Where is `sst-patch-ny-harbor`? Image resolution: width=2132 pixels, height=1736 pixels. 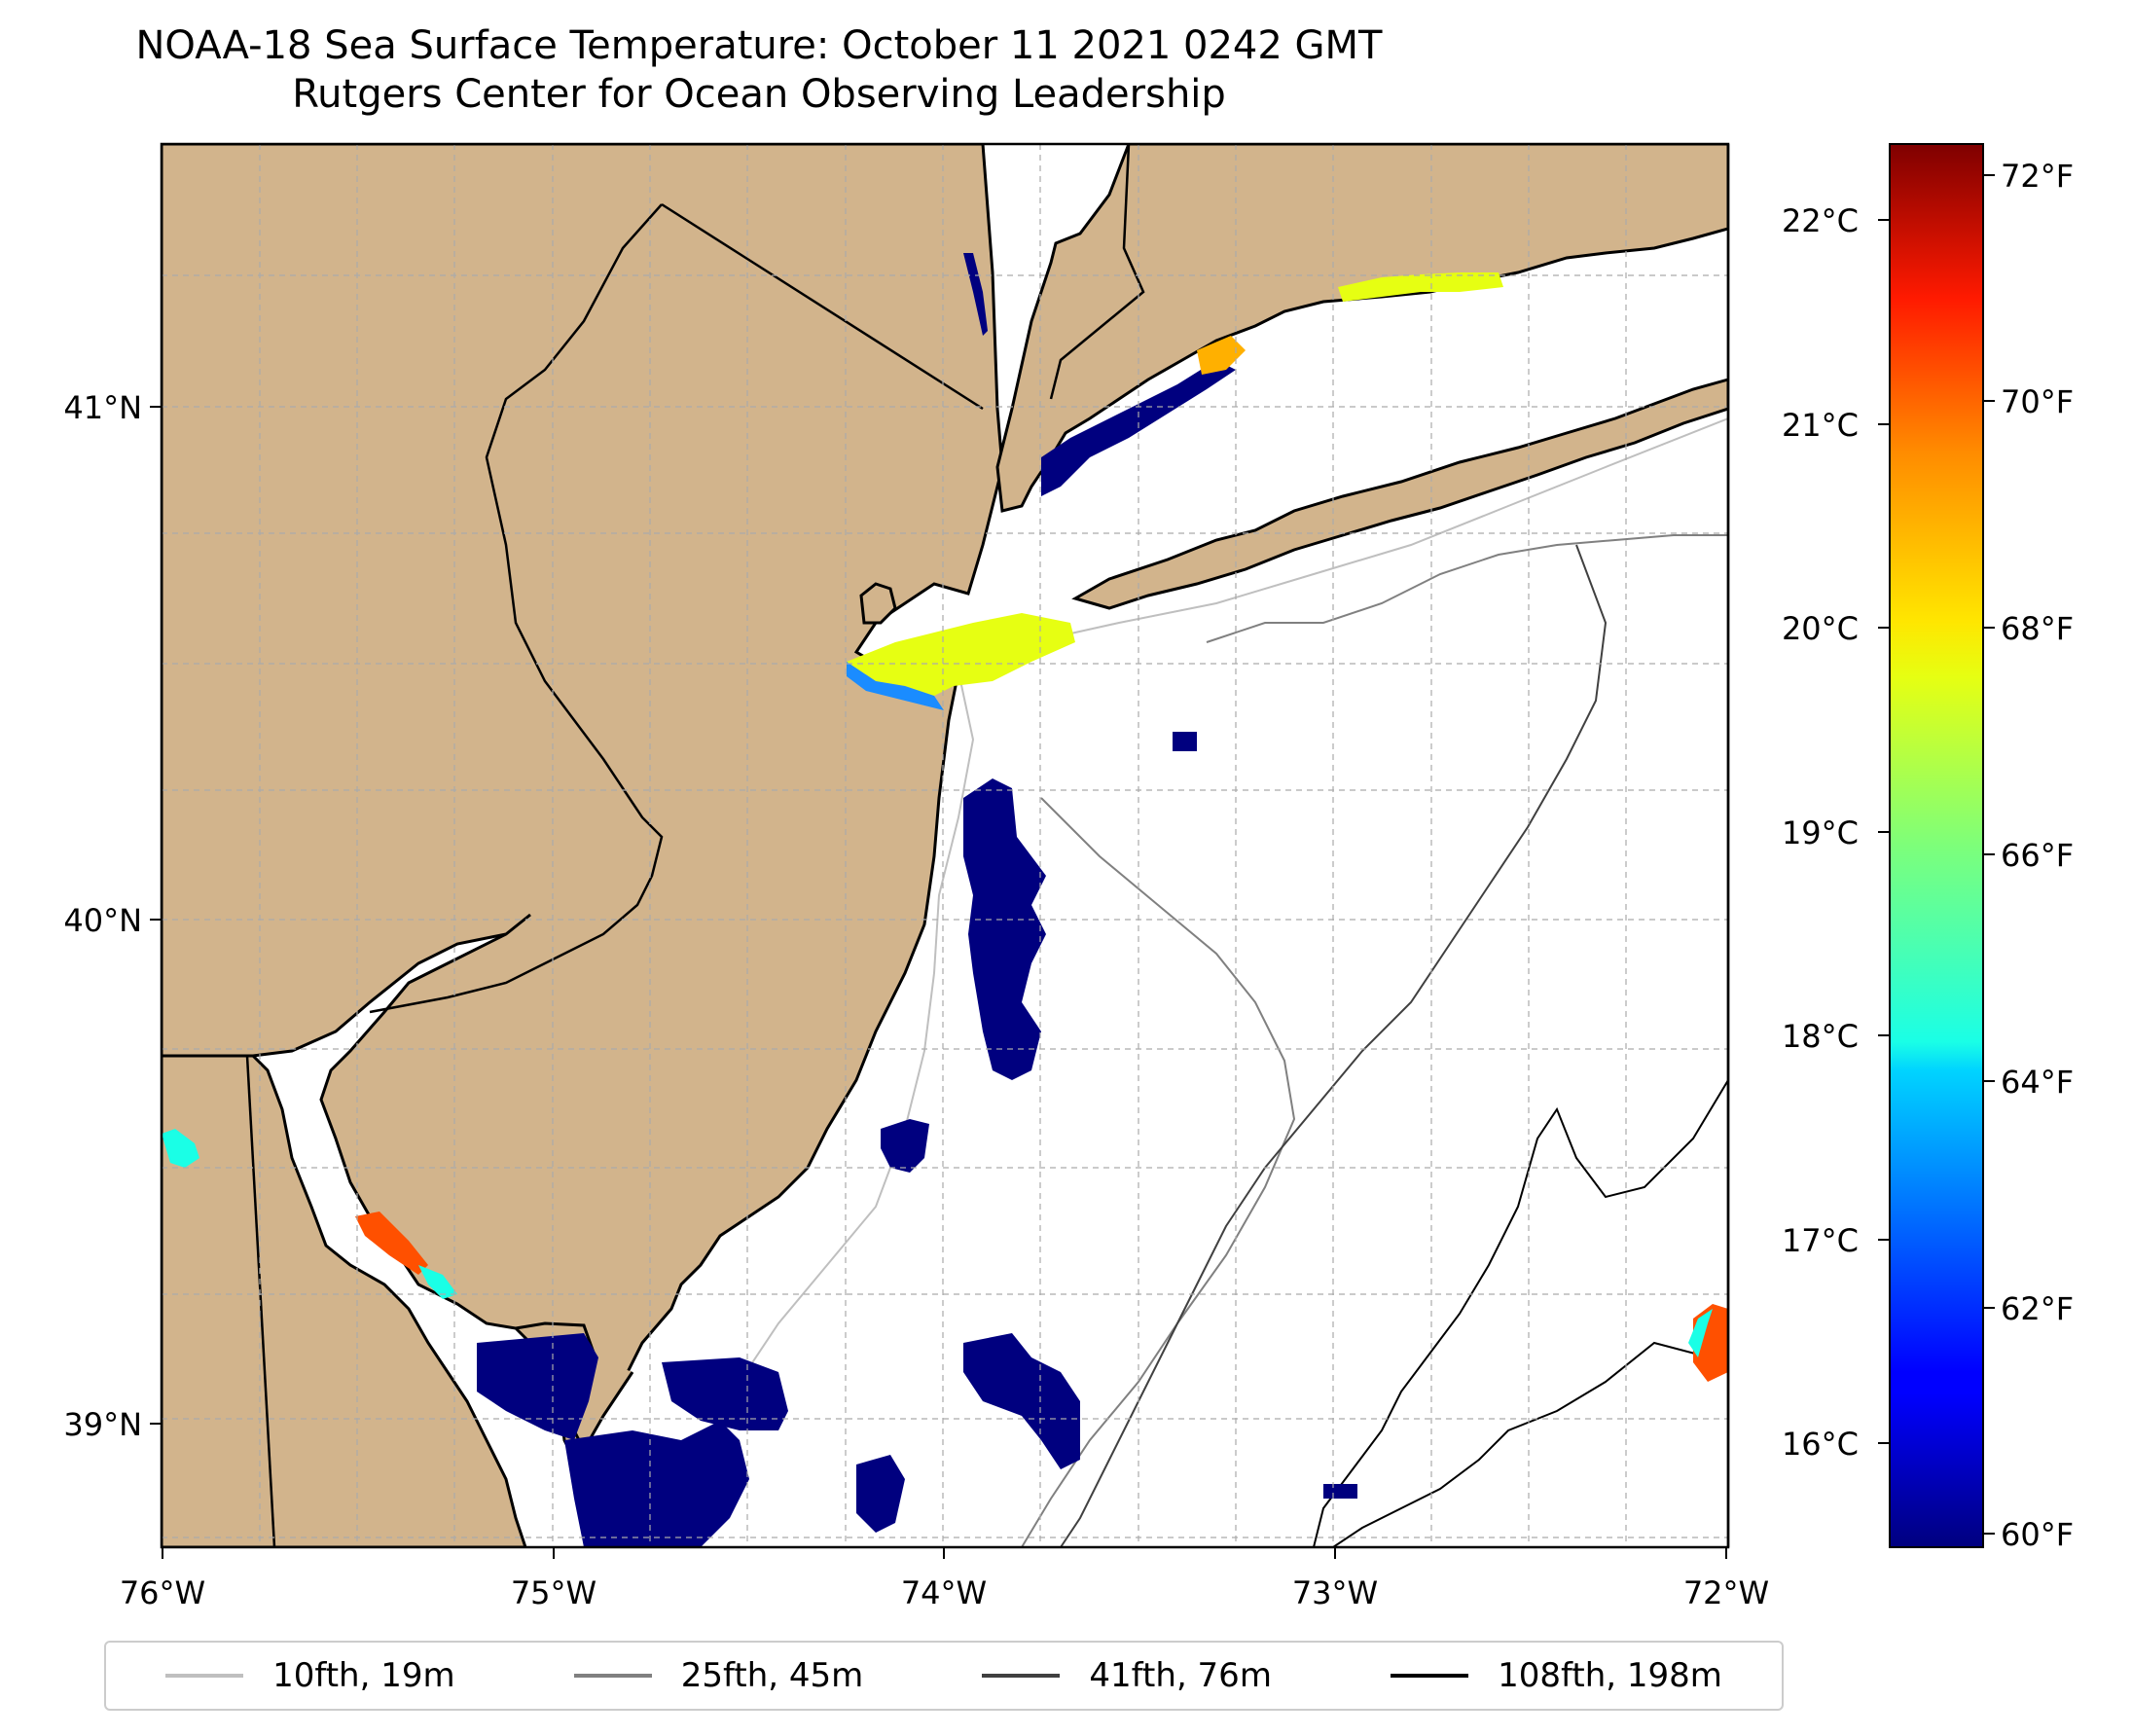 sst-patch-ny-harbor is located at coordinates (961, 654).